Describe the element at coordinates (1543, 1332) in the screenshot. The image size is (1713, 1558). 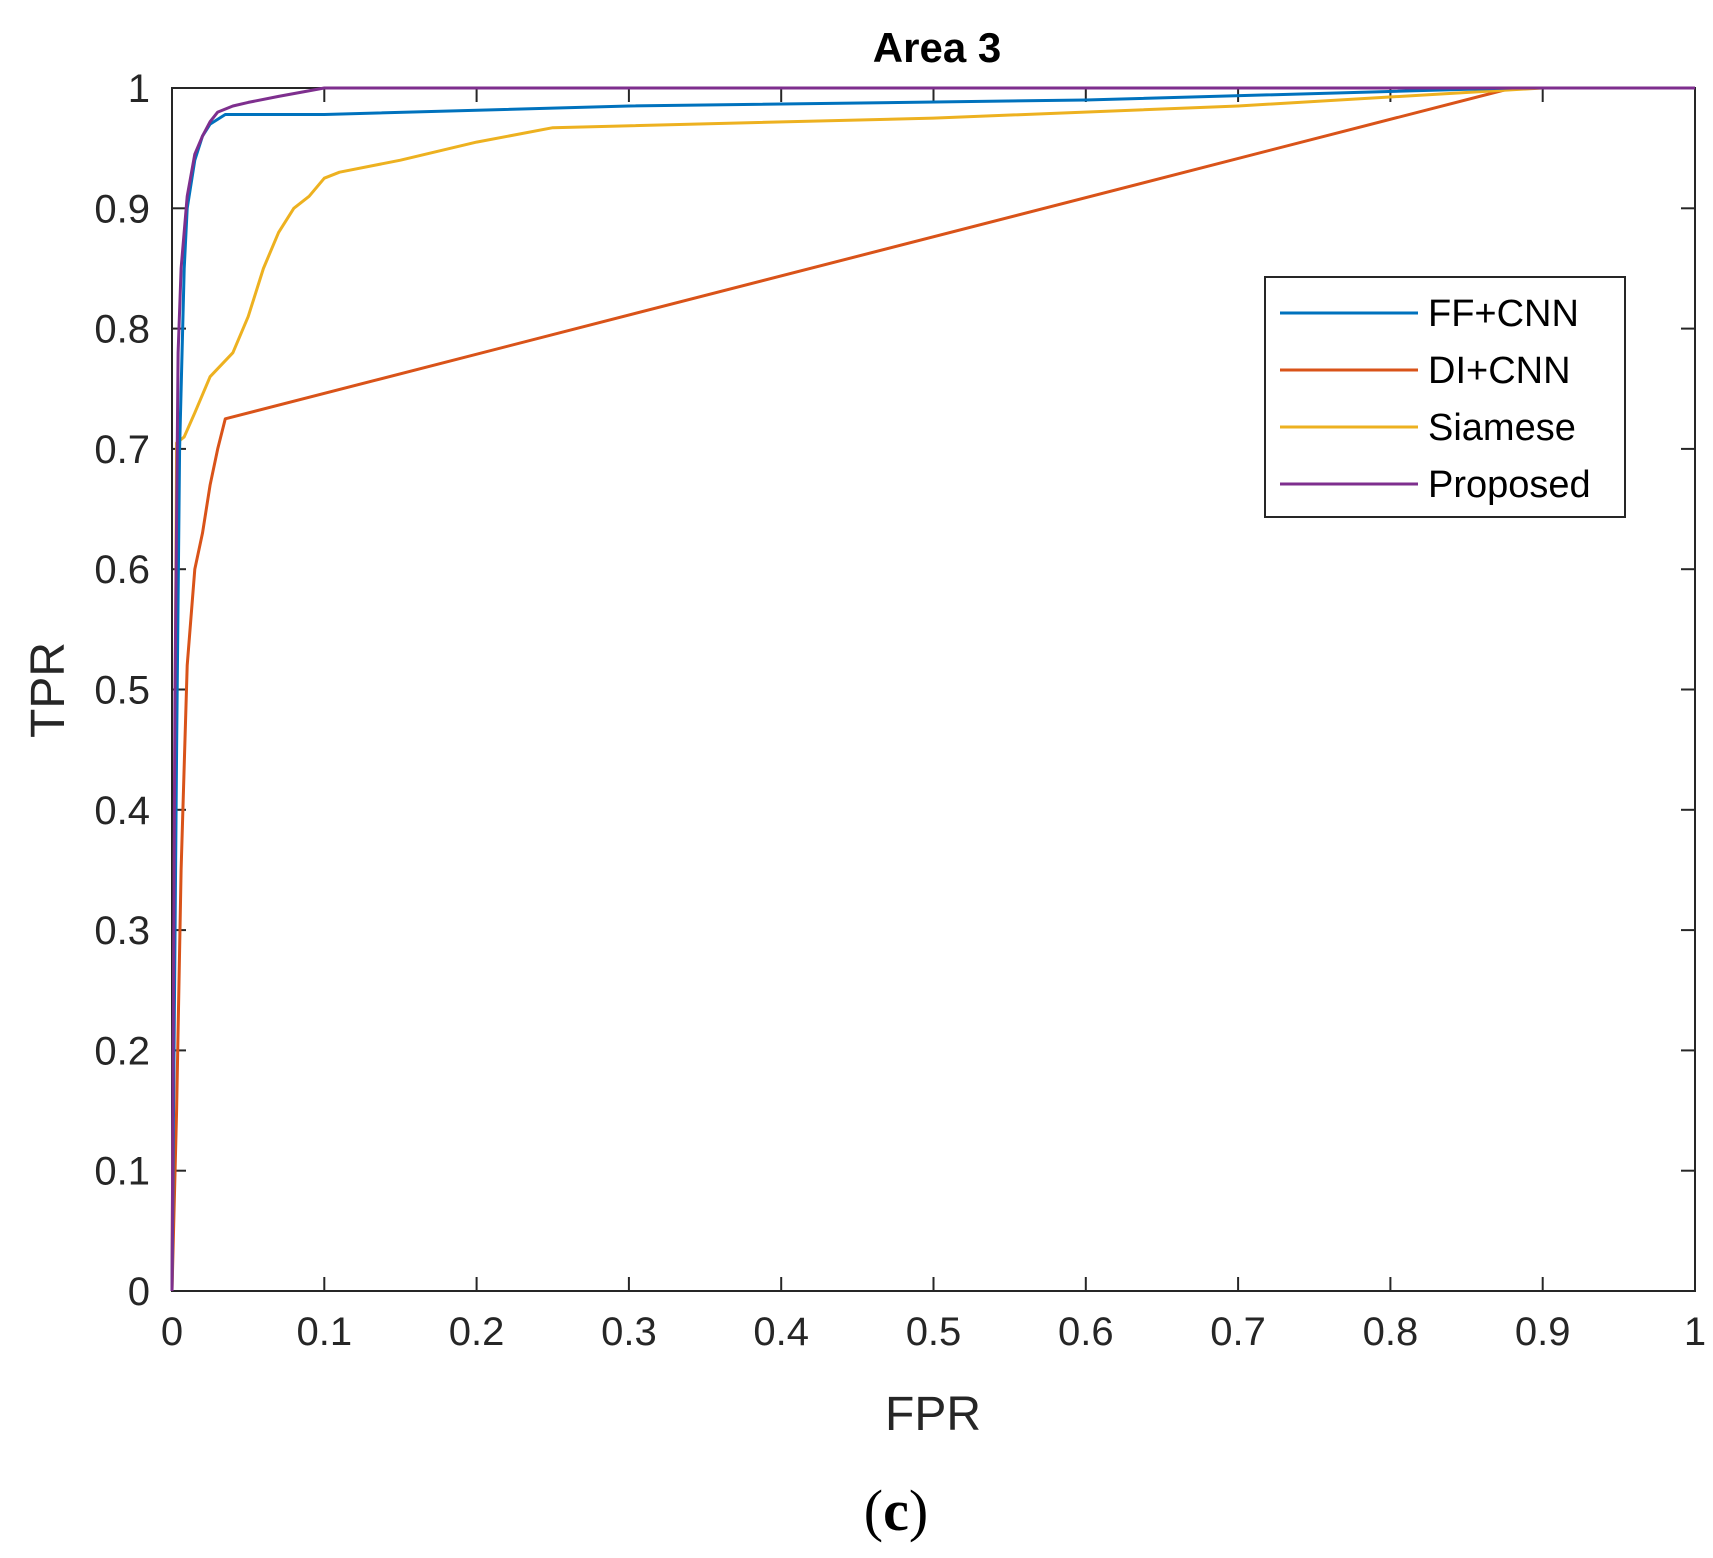
I see `x-tick-label: 0.9` at that location.